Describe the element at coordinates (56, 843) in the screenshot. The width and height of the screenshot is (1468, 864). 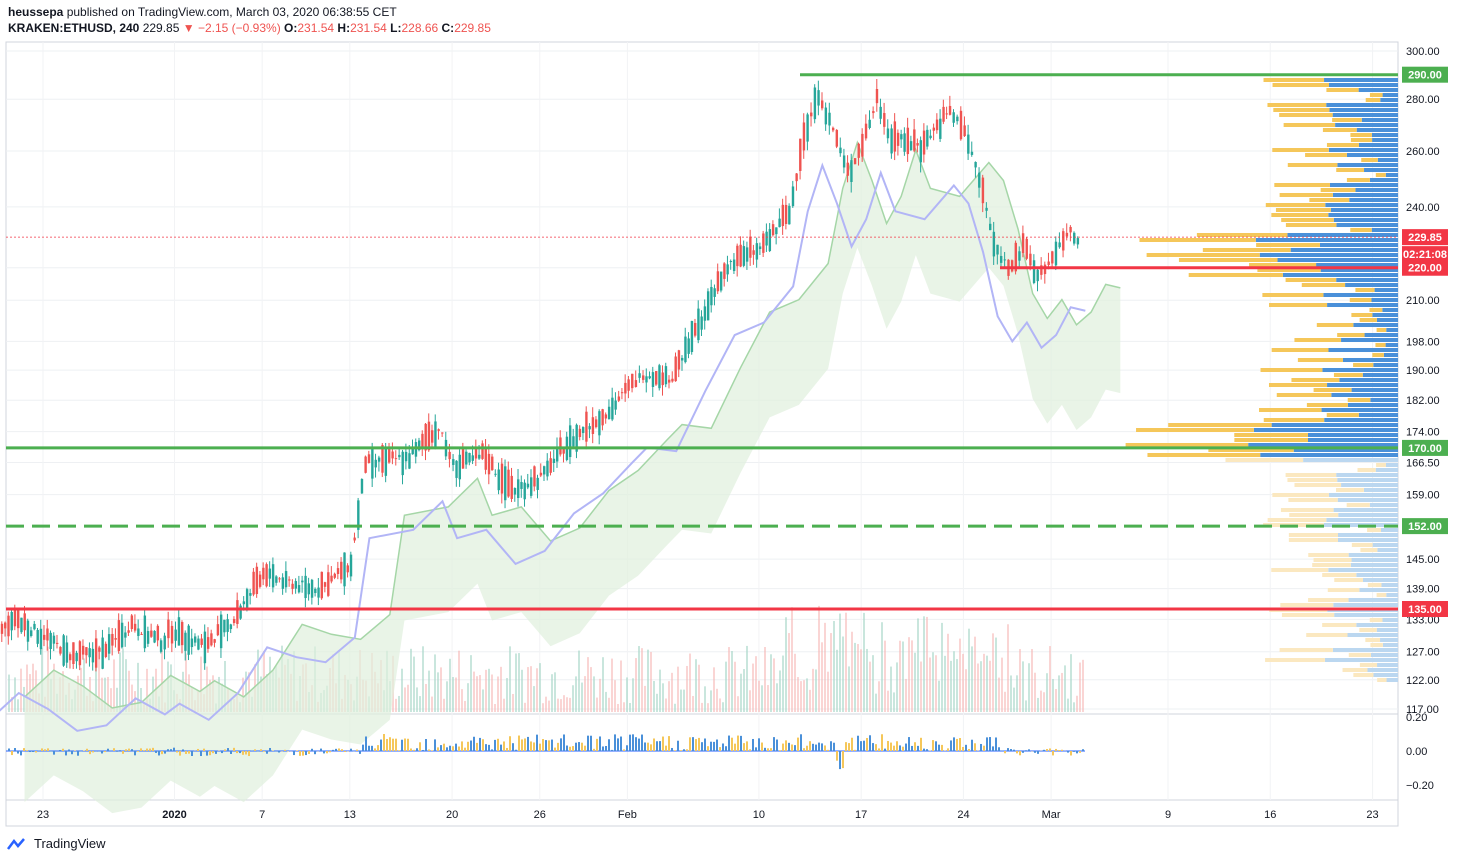
I see `tradingview-footer: TradingView` at that location.